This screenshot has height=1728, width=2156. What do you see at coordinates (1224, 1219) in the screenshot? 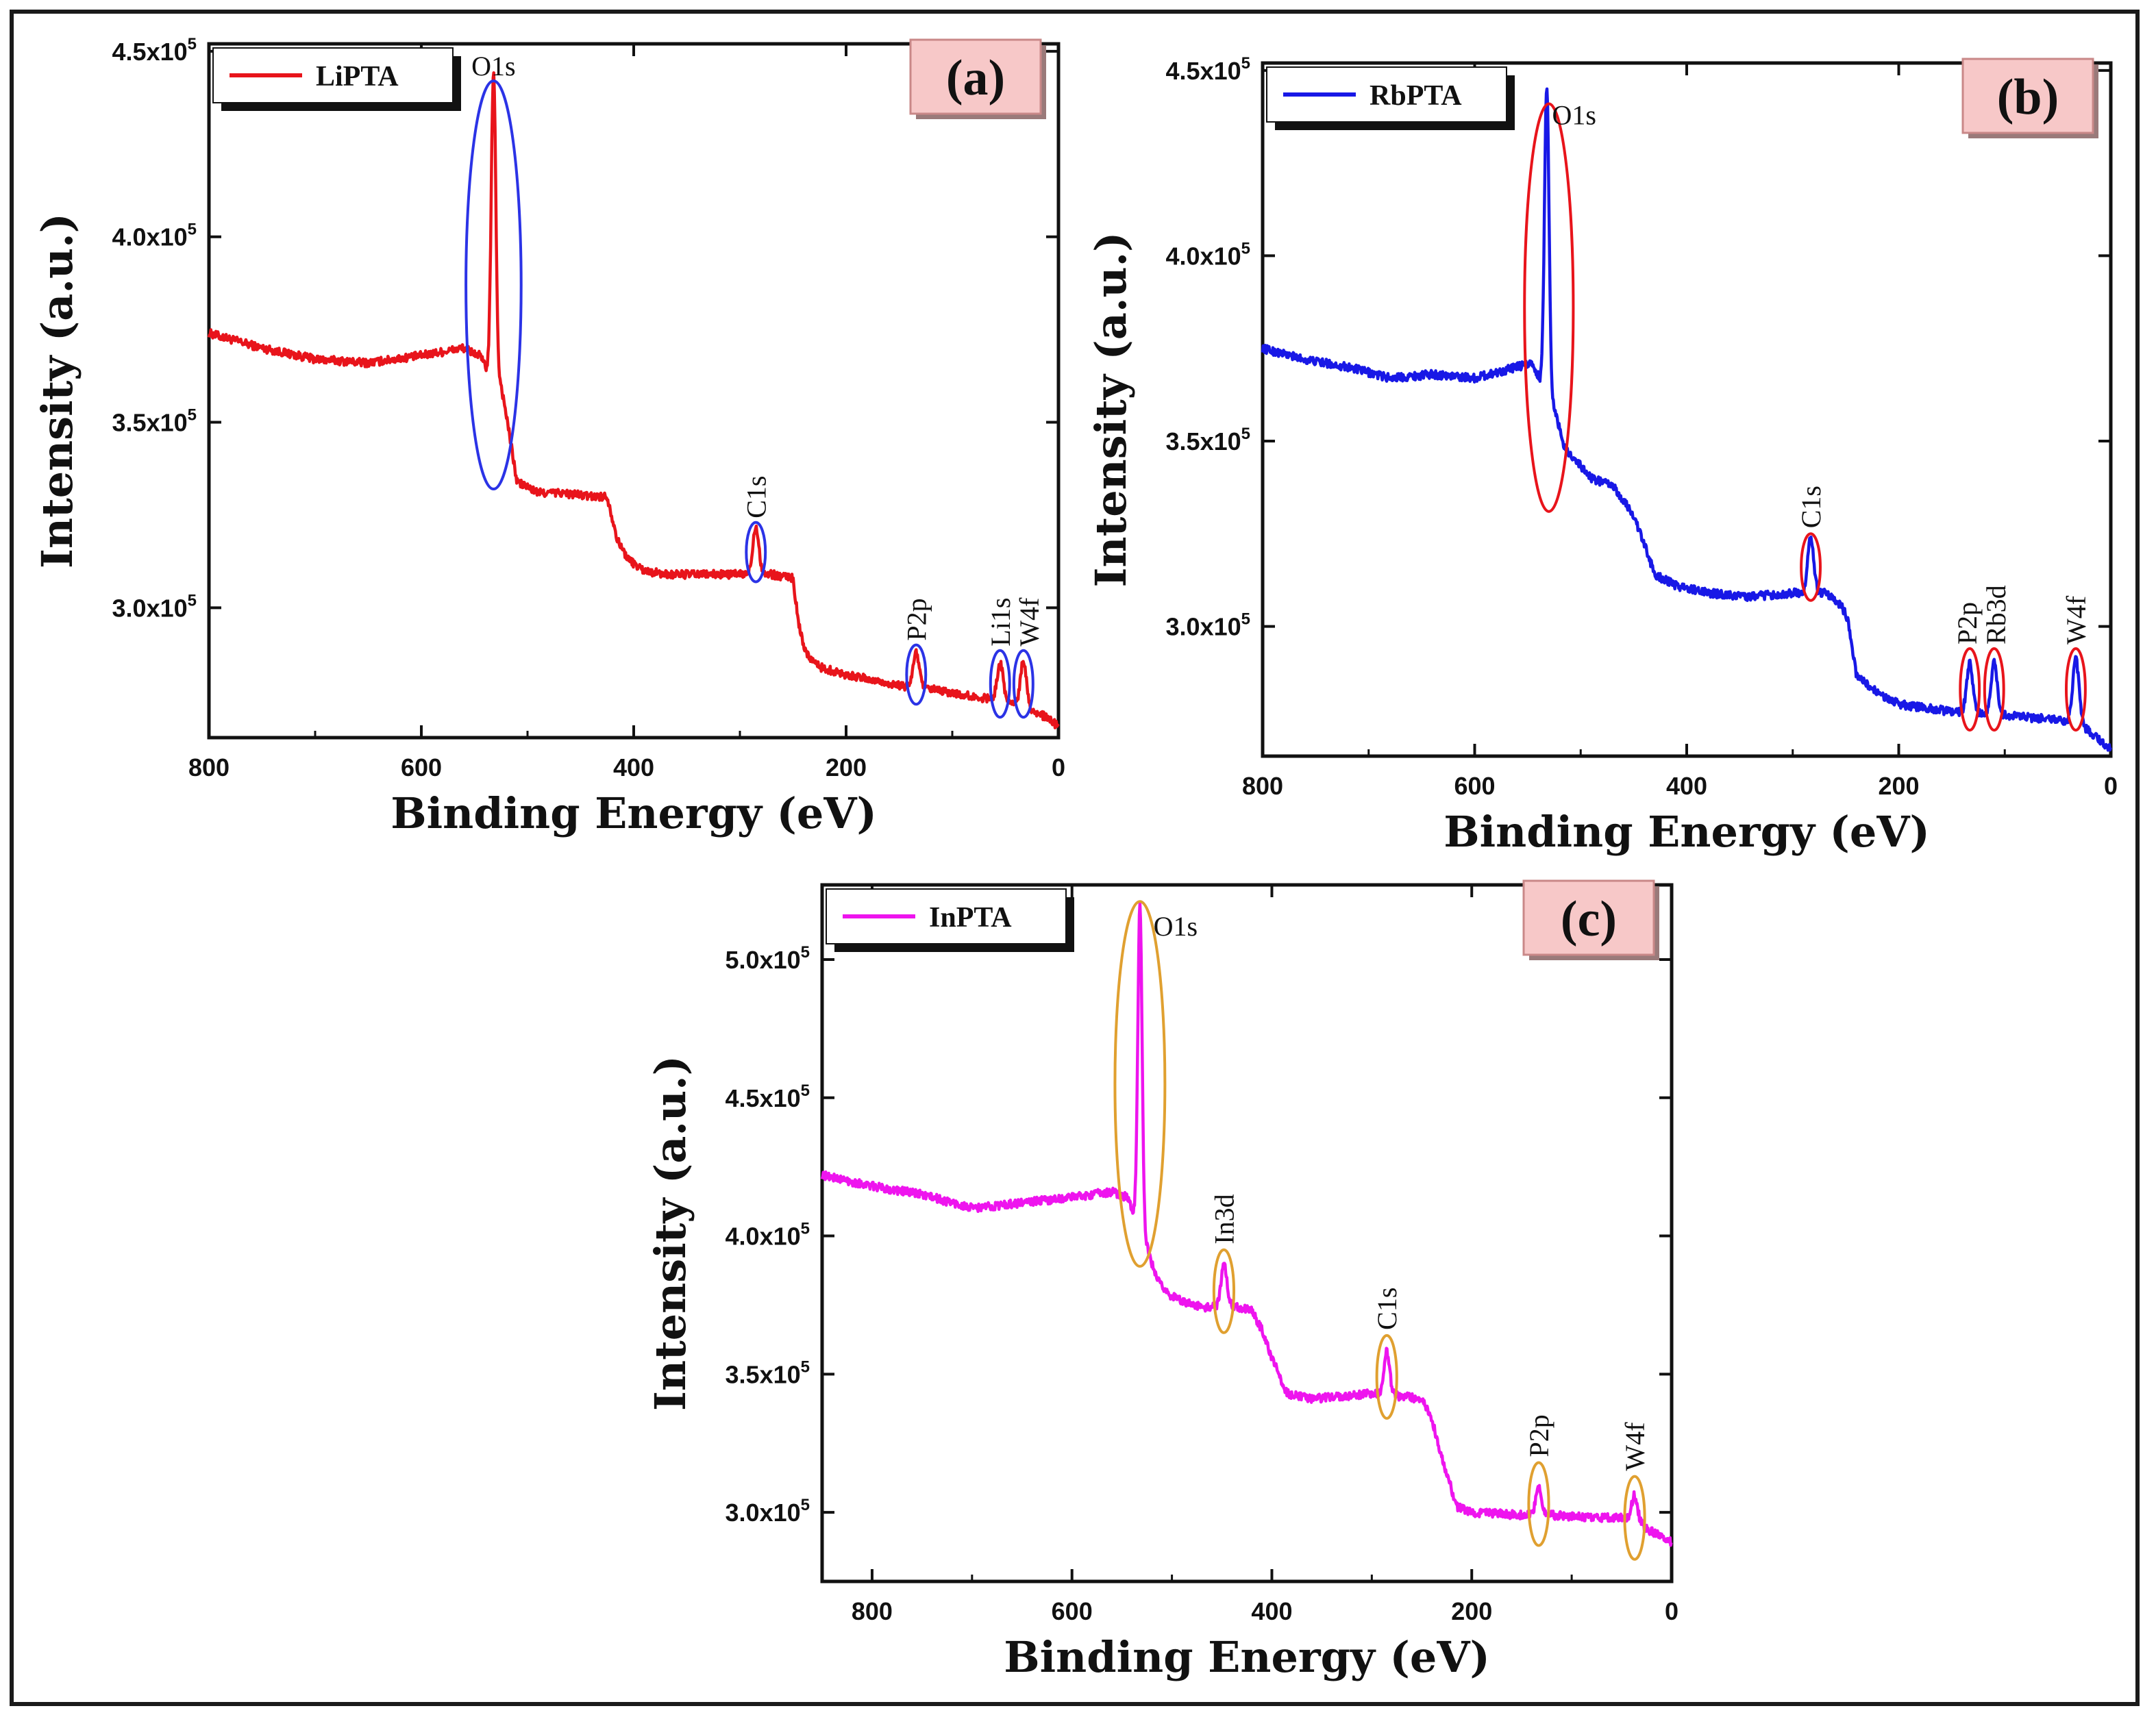
I see `peak-label-In3d: In3d` at bounding box center [1224, 1219].